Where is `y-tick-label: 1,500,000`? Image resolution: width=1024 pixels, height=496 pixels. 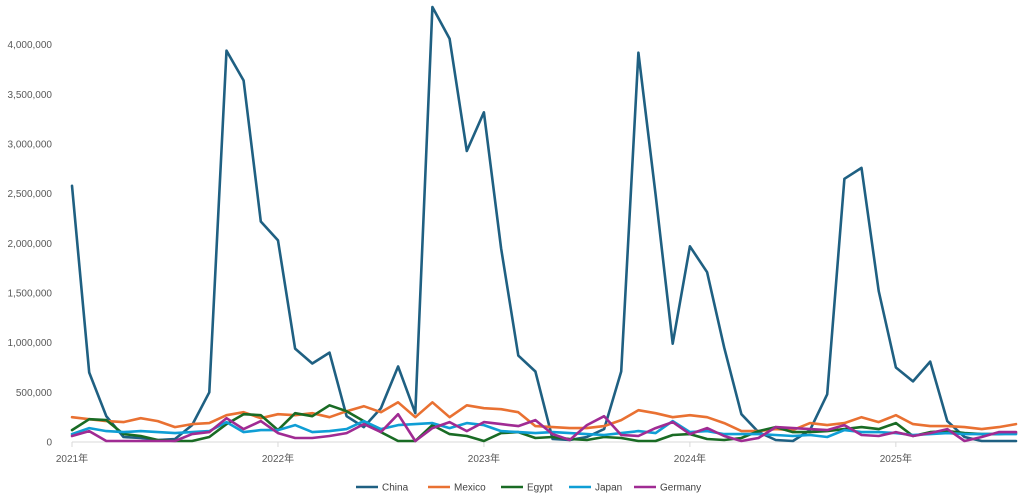
y-tick-label: 1,500,000 is located at coordinates (30, 294).